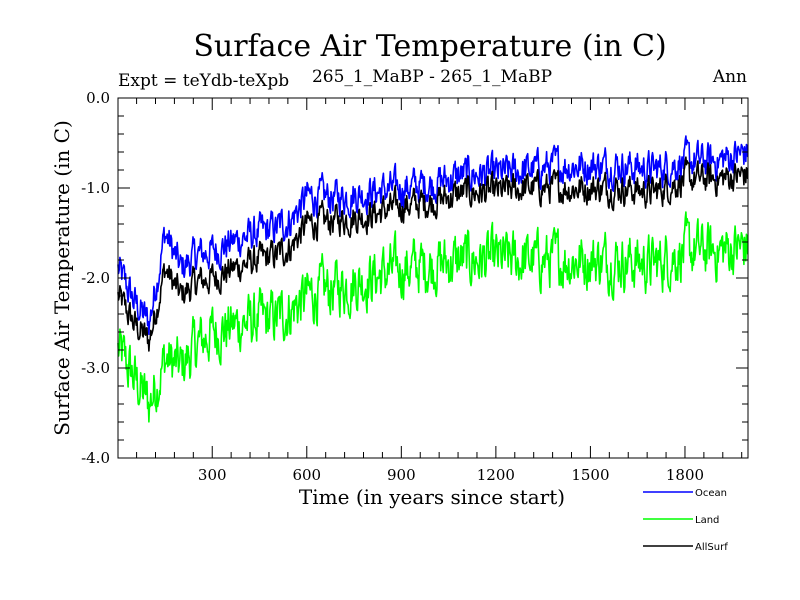 The height and width of the screenshot is (600, 800). What do you see at coordinates (685, 520) in the screenshot?
I see `legend: Ocean Land AllSurf` at bounding box center [685, 520].